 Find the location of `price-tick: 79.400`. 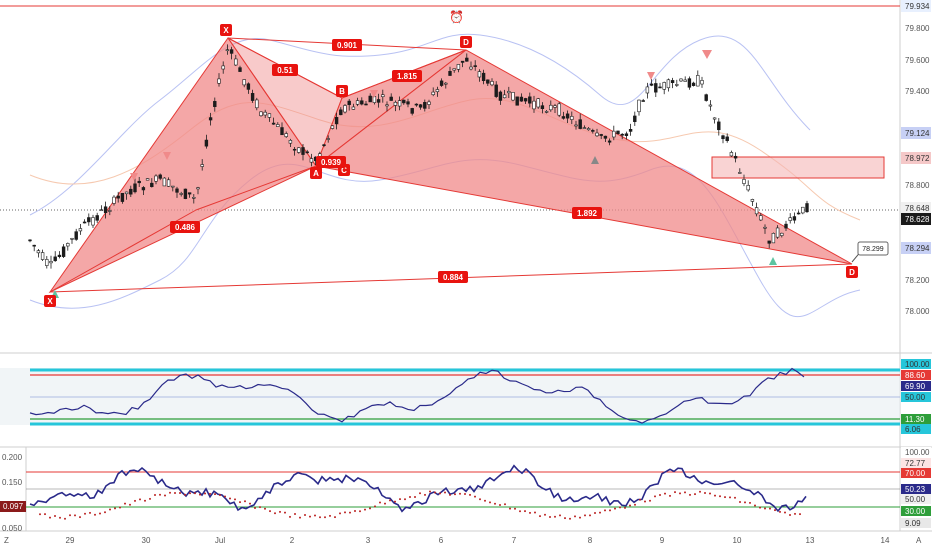

price-tick: 79.400 is located at coordinates (917, 91).